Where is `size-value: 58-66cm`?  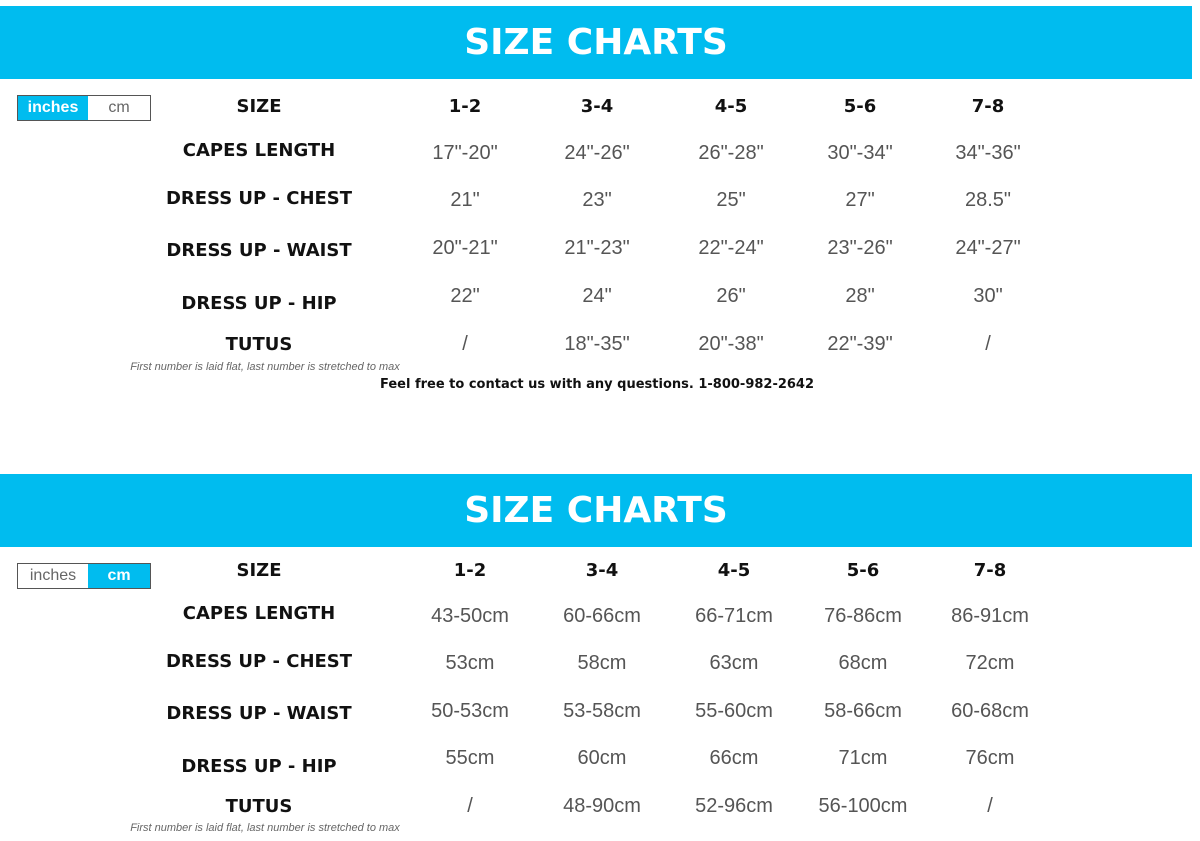 size-value: 58-66cm is located at coordinates (863, 711).